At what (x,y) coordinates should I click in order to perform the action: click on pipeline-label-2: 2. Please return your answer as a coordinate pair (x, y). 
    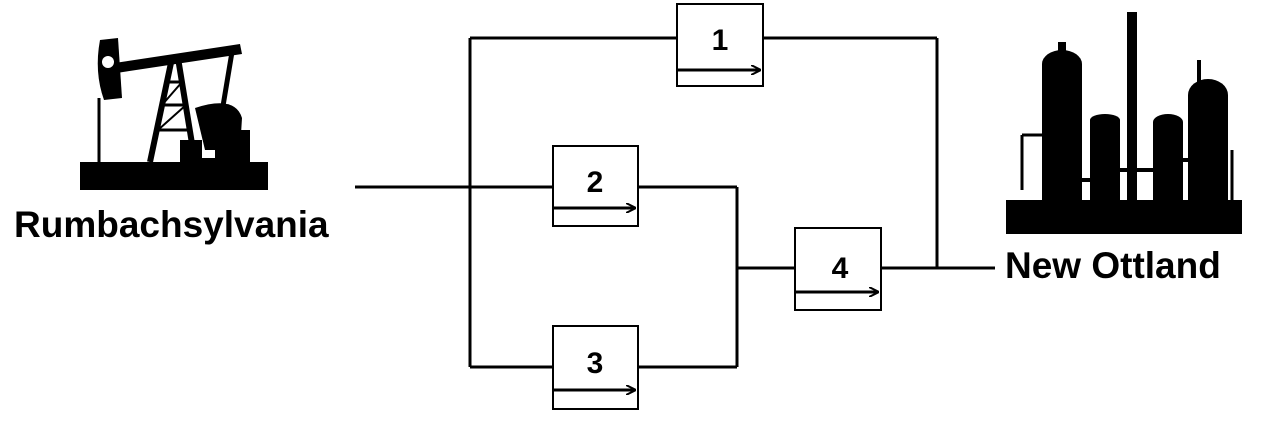
    Looking at the image, I should click on (595, 182).